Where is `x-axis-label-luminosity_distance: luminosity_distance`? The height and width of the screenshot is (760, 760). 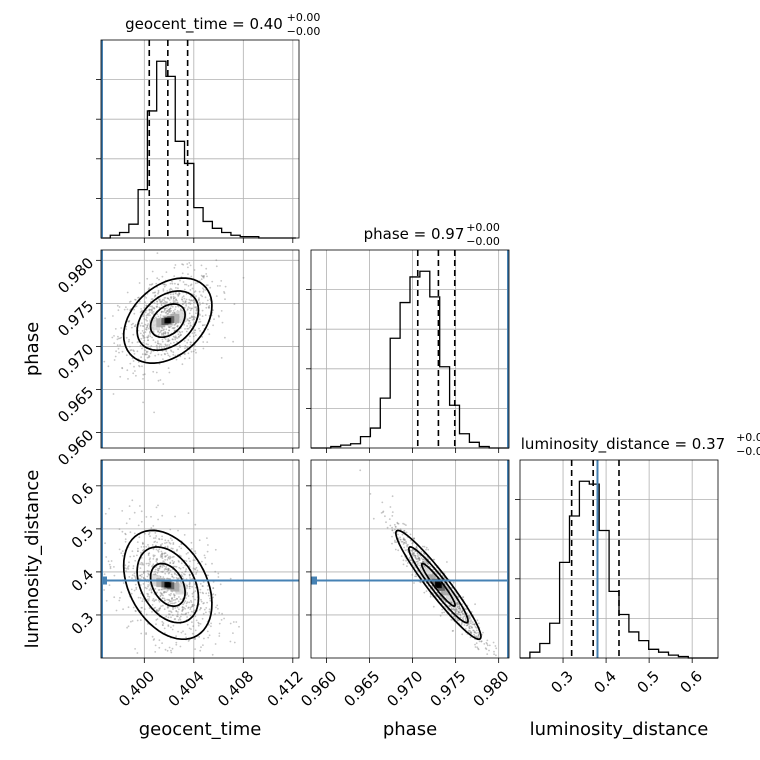 x-axis-label-luminosity_distance: luminosity_distance is located at coordinates (619, 729).